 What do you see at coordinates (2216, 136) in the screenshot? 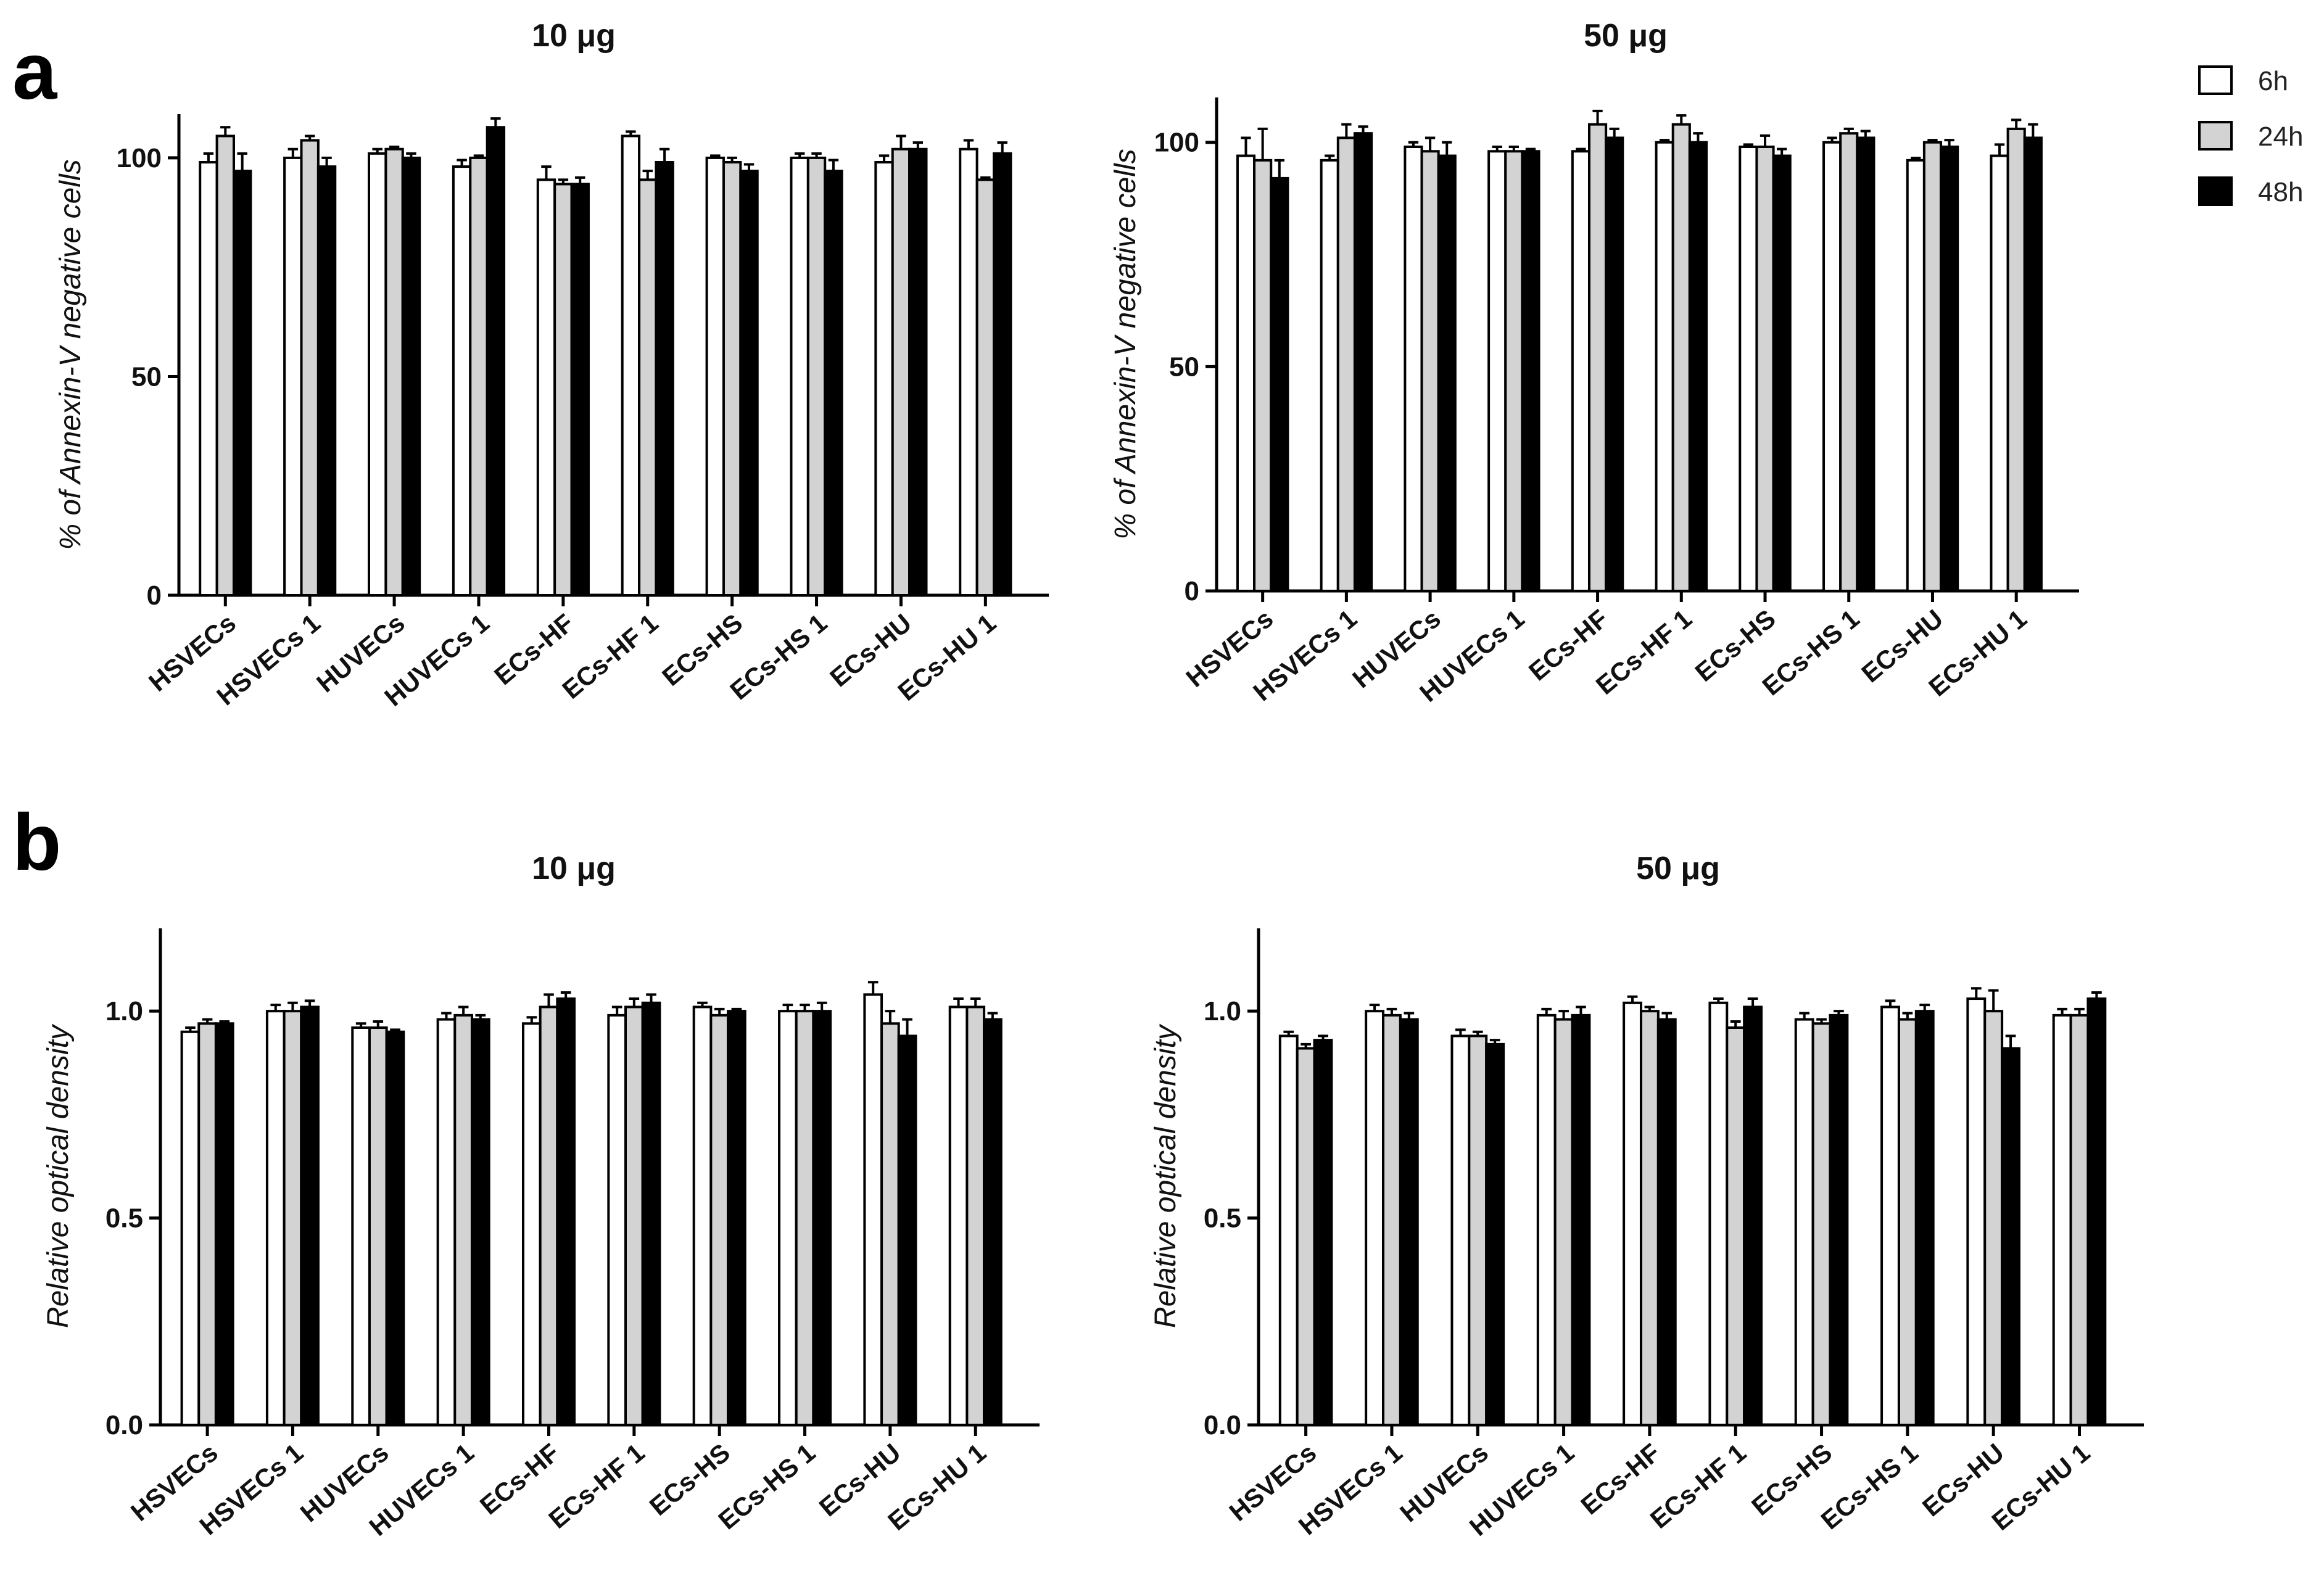
I see `legend-swatch-24h` at bounding box center [2216, 136].